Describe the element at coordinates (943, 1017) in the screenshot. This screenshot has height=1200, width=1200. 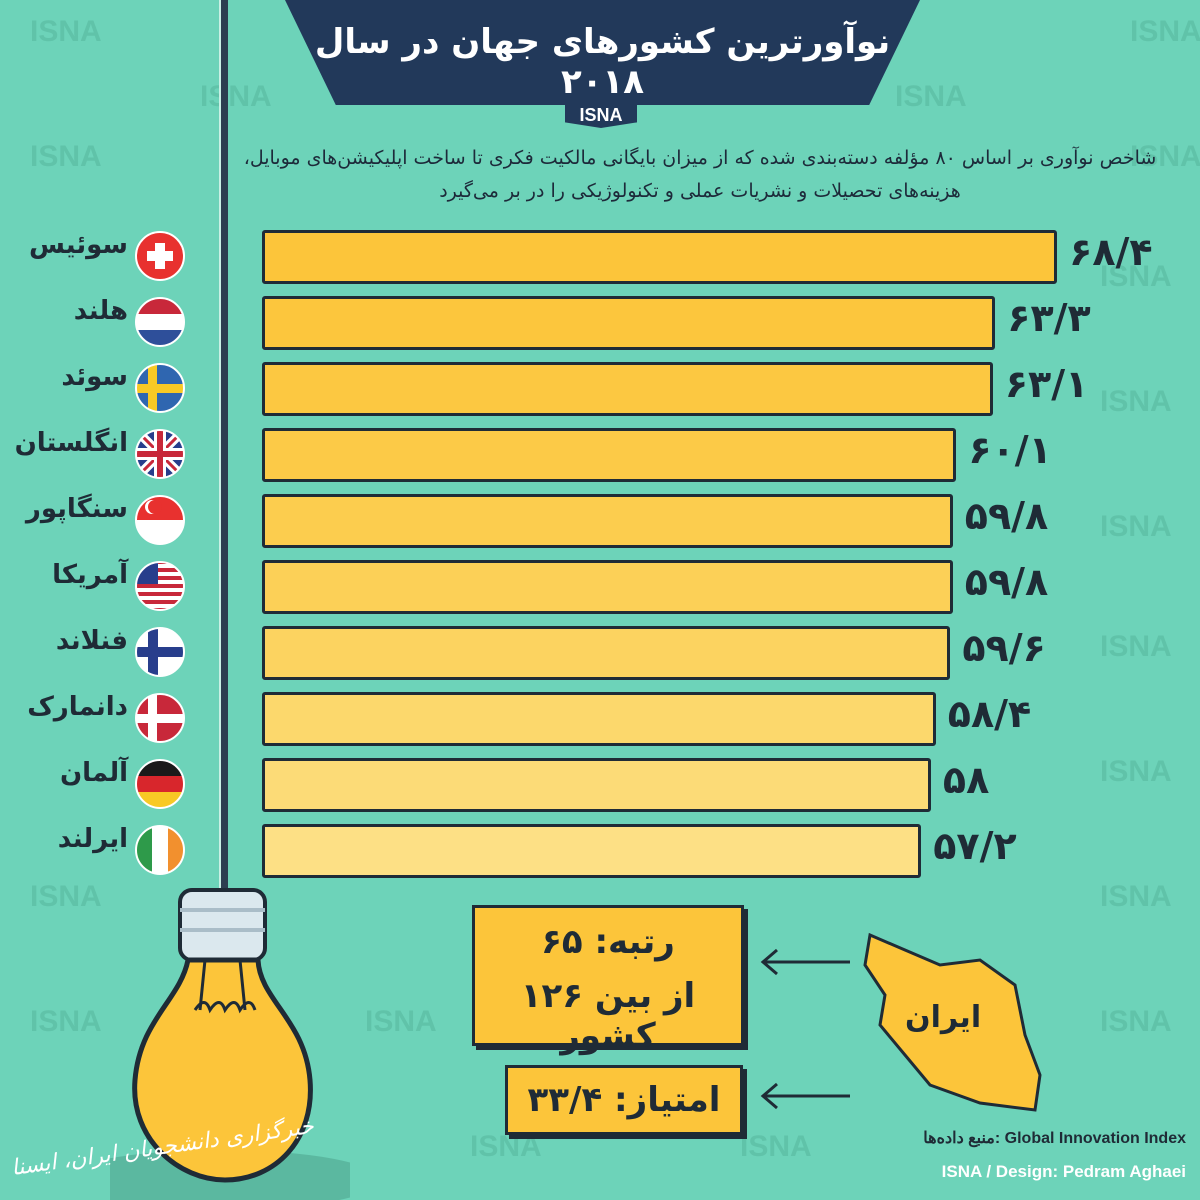
I see `iran-label: ایران` at that location.